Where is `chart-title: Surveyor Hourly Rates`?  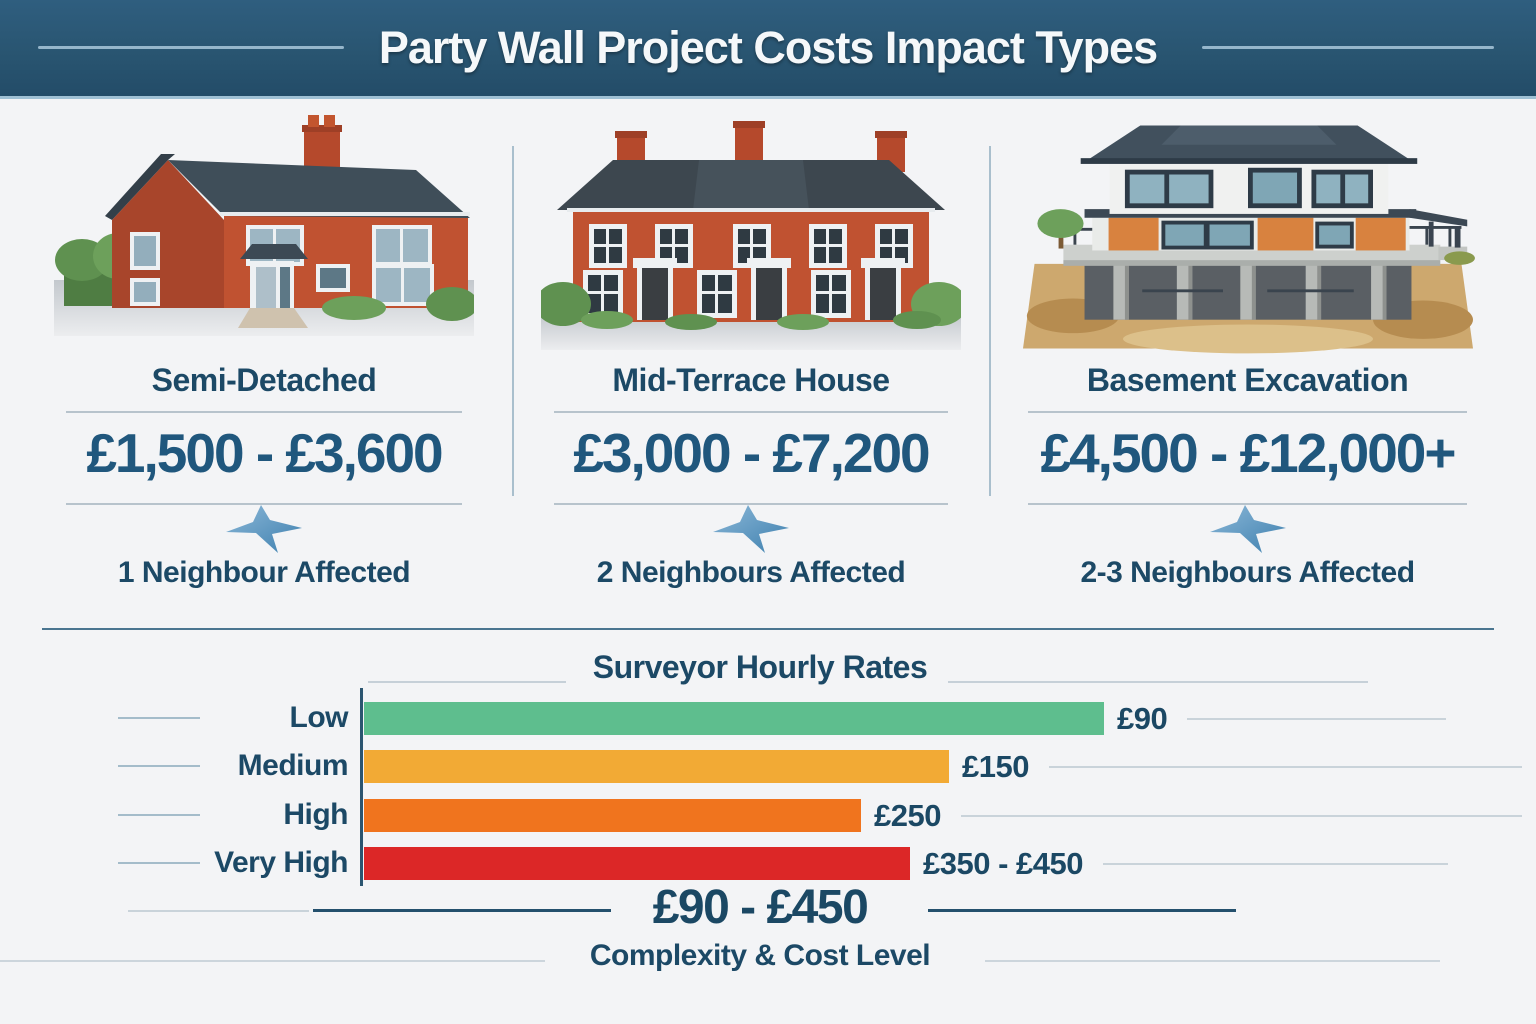 chart-title: Surveyor Hourly Rates is located at coordinates (760, 667).